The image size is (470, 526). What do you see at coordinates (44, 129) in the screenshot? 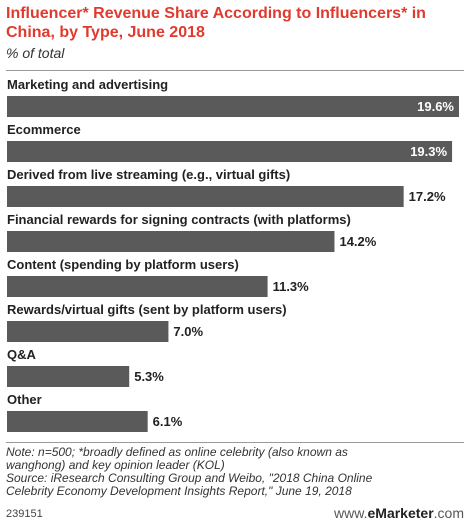
I see `category-label: Ecommerce` at bounding box center [44, 129].